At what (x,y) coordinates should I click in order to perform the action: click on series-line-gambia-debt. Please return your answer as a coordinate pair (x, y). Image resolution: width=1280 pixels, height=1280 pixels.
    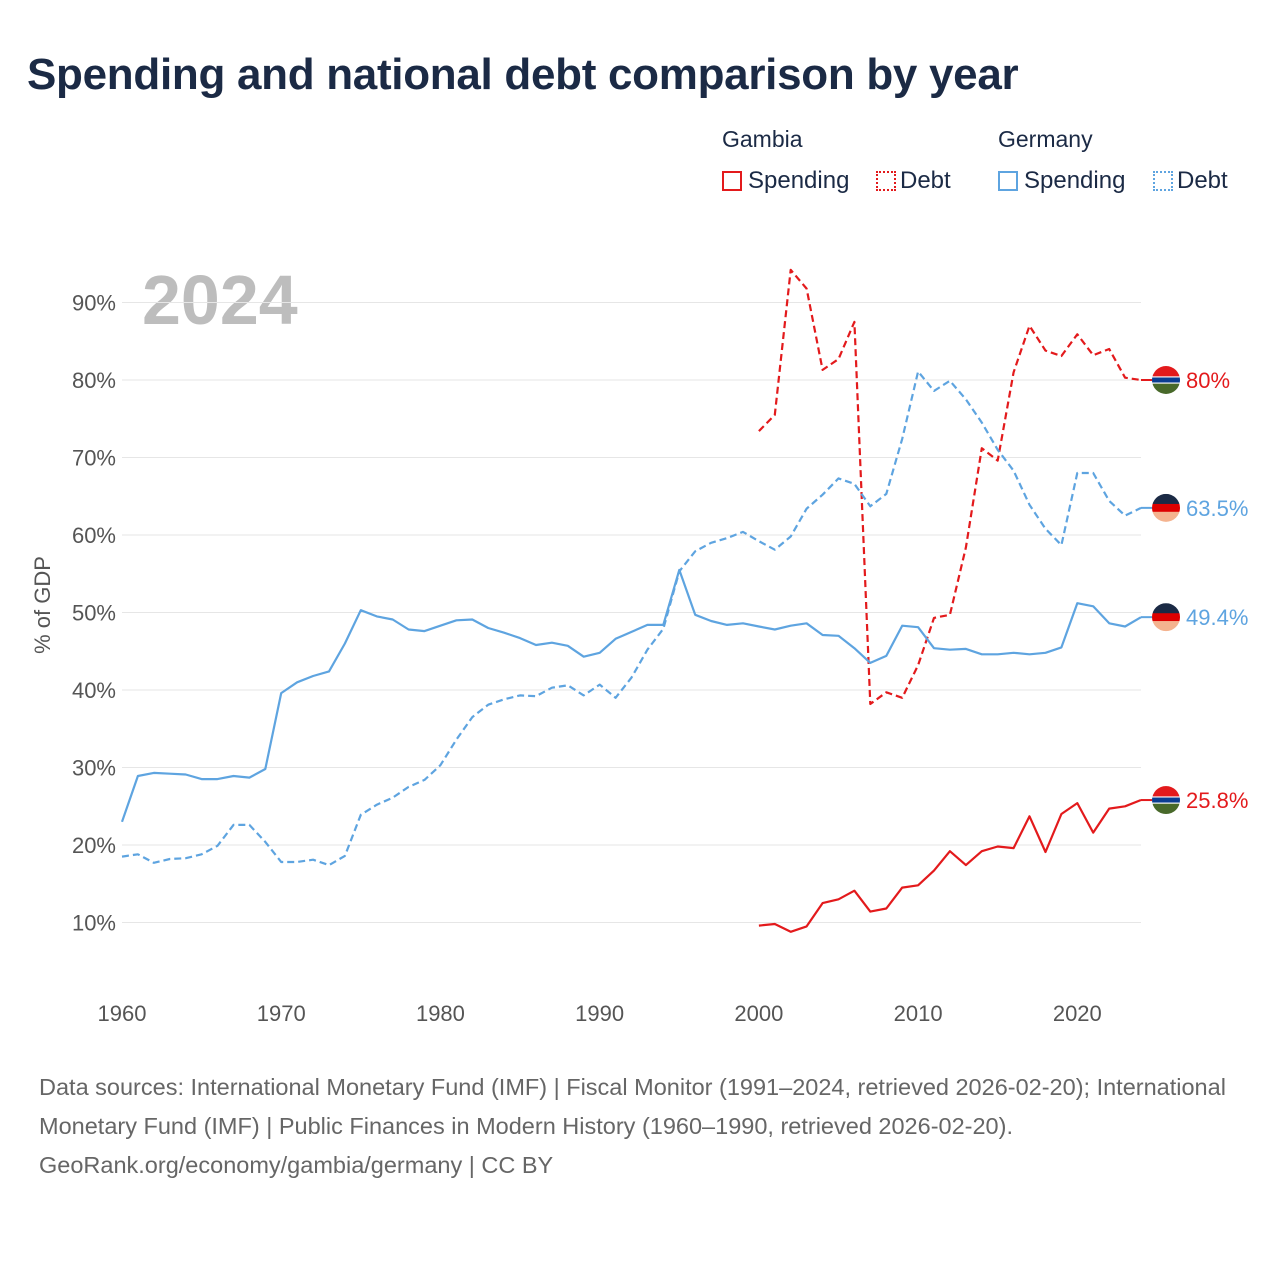
    Looking at the image, I should click on (950, 487).